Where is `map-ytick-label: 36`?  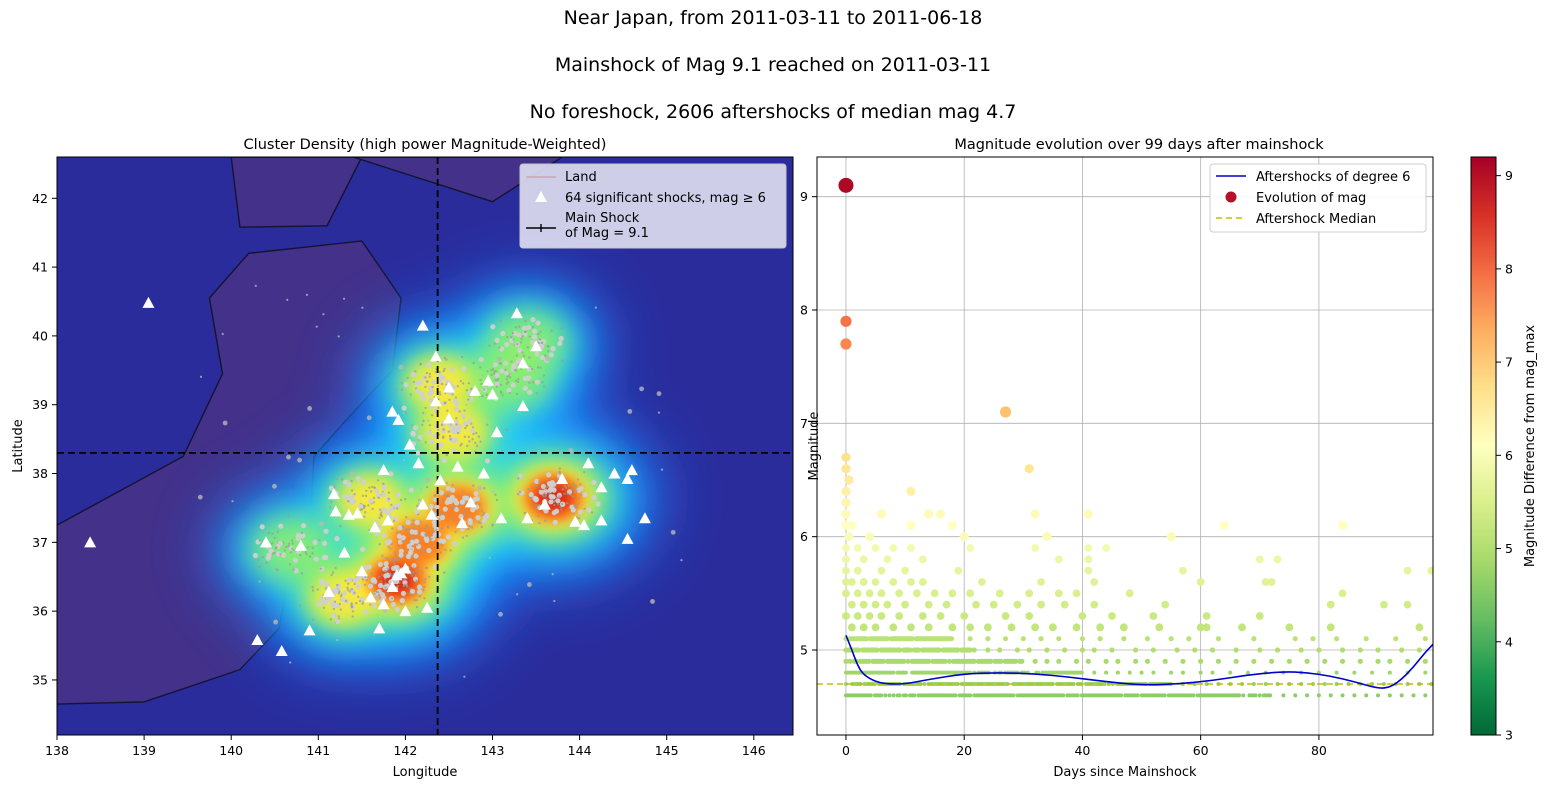 map-ytick-label: 36 is located at coordinates (40, 611).